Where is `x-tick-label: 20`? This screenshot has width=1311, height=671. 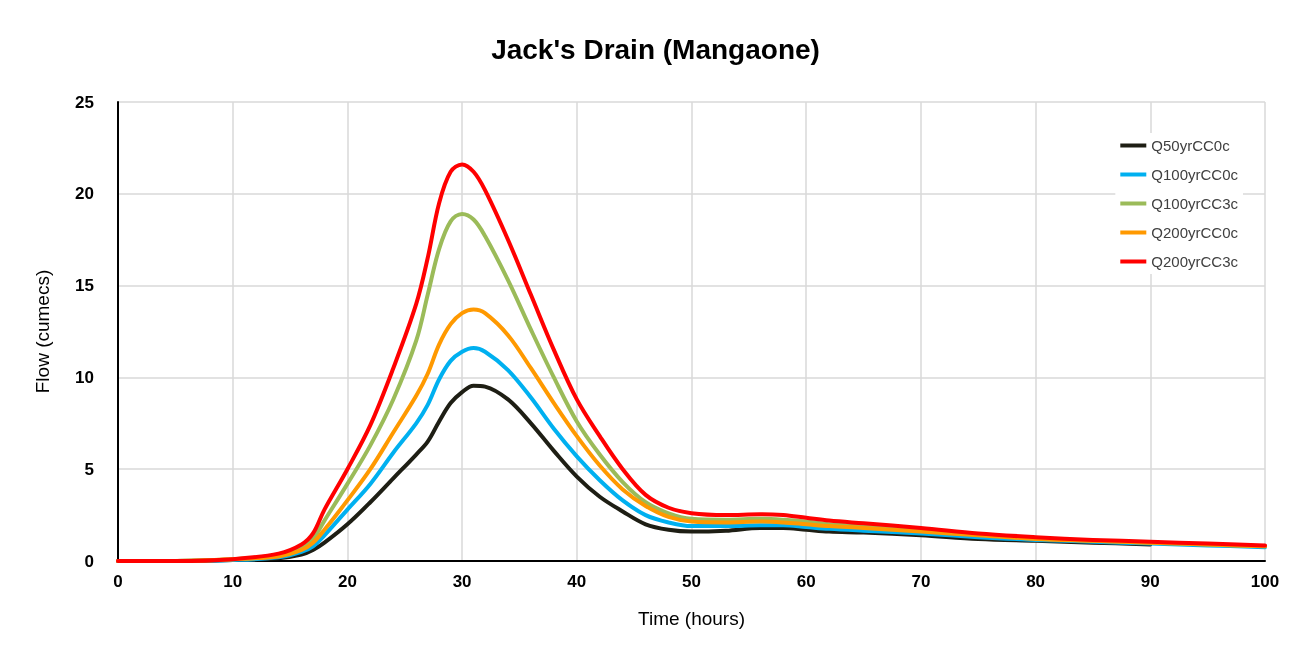 x-tick-label: 20 is located at coordinates (347, 581).